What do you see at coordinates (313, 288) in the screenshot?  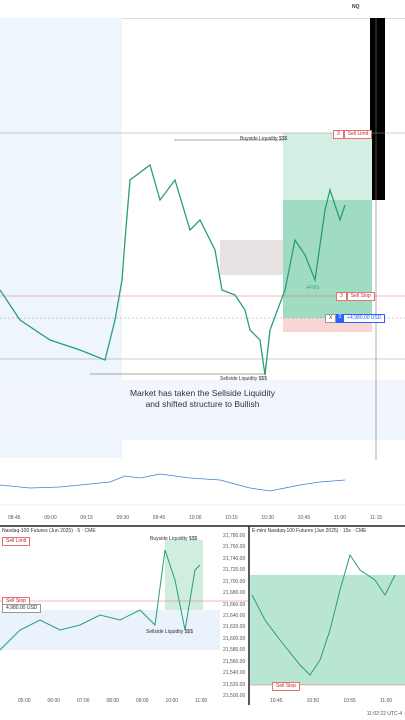 I see `label: +FVG` at bounding box center [313, 288].